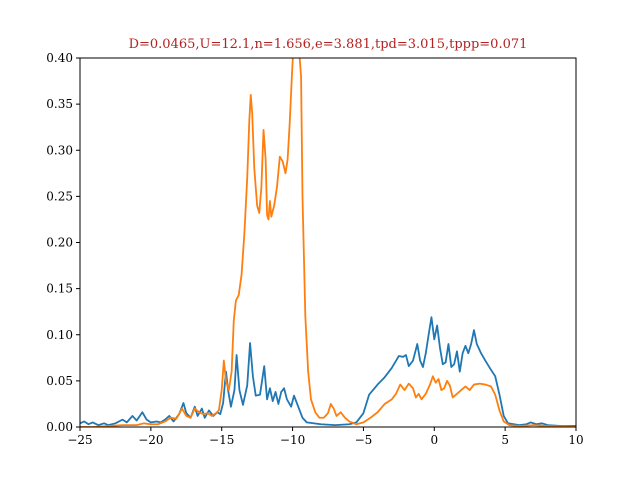 This screenshot has width=640, height=480. I want to click on x-tick-label: 10, so click(575, 440).